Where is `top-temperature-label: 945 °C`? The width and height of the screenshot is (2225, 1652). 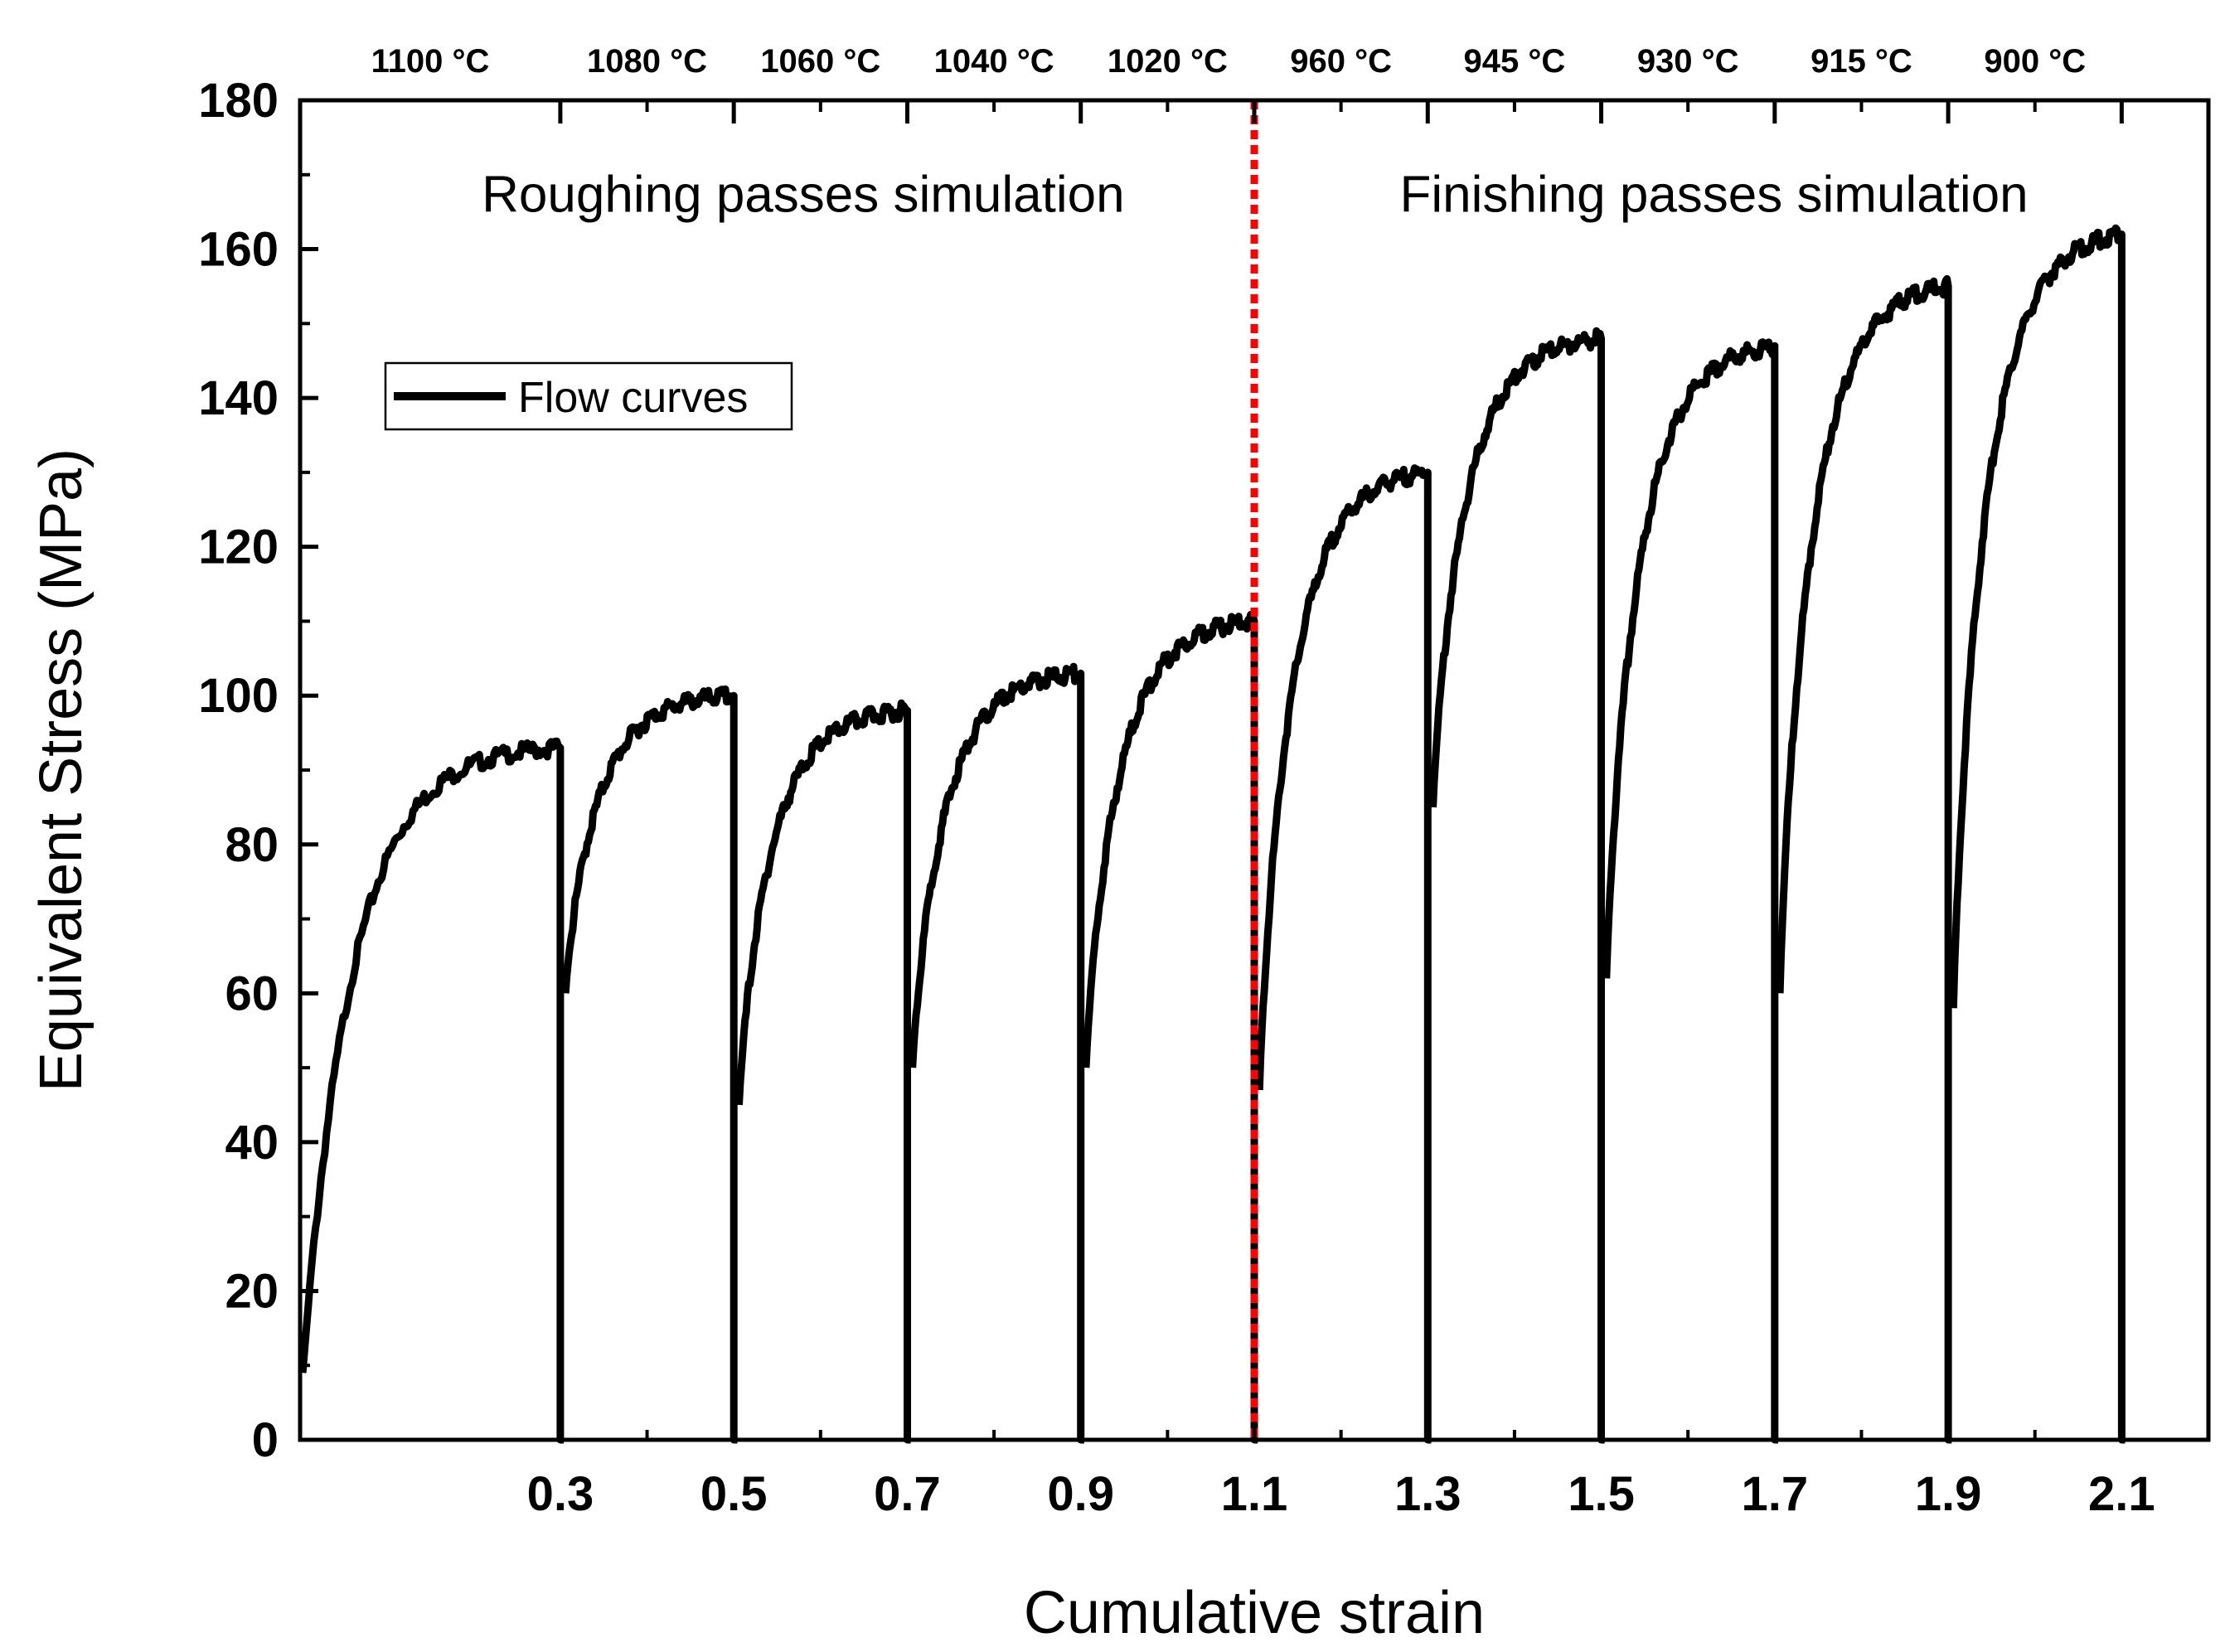
top-temperature-label: 945 °C is located at coordinates (1515, 61).